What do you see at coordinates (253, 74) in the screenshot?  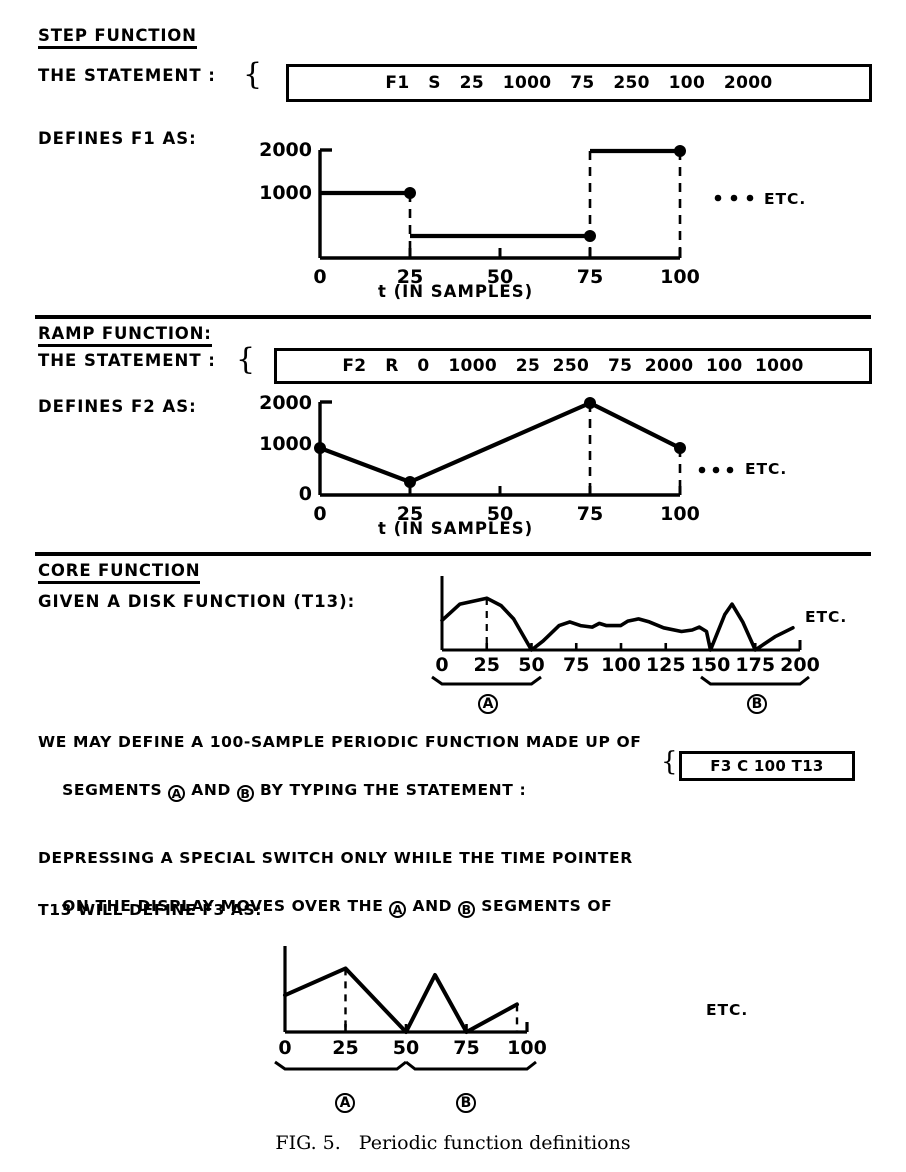 I see `step-statement-brace: {` at bounding box center [253, 74].